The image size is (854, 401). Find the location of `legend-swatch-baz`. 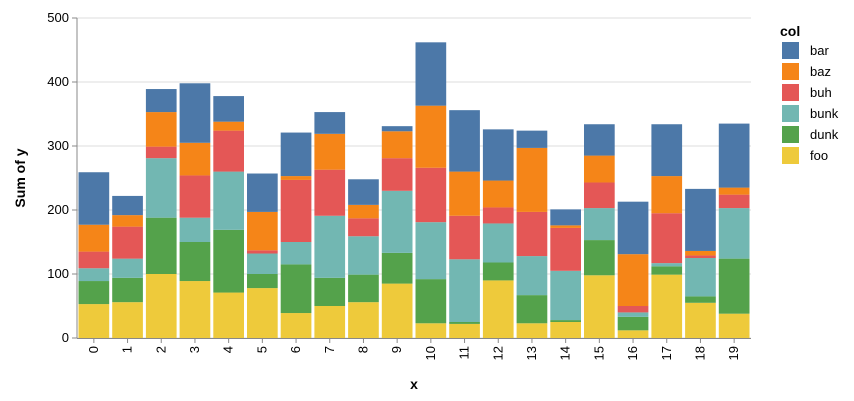

legend-swatch-baz is located at coordinates (790, 71).